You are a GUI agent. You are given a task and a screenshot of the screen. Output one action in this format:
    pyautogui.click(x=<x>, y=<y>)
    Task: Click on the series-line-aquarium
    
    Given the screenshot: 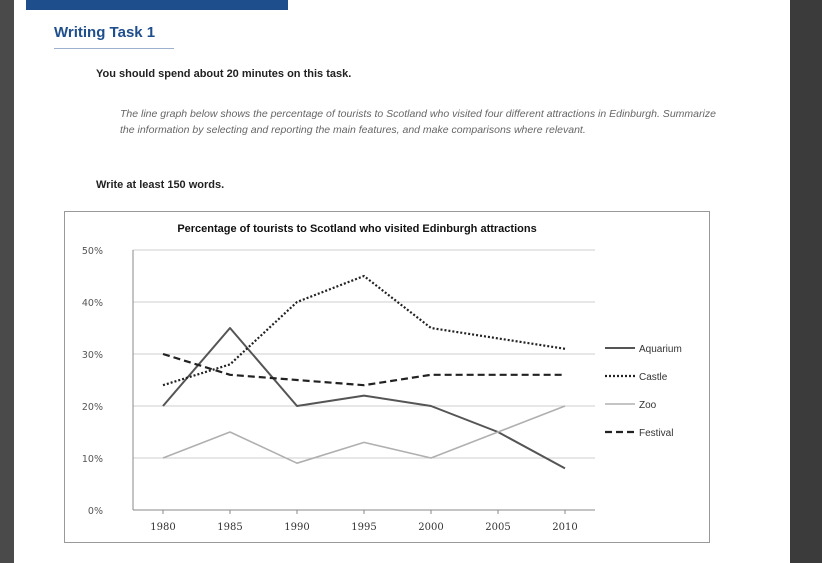 What is the action you would take?
    pyautogui.click(x=364, y=398)
    